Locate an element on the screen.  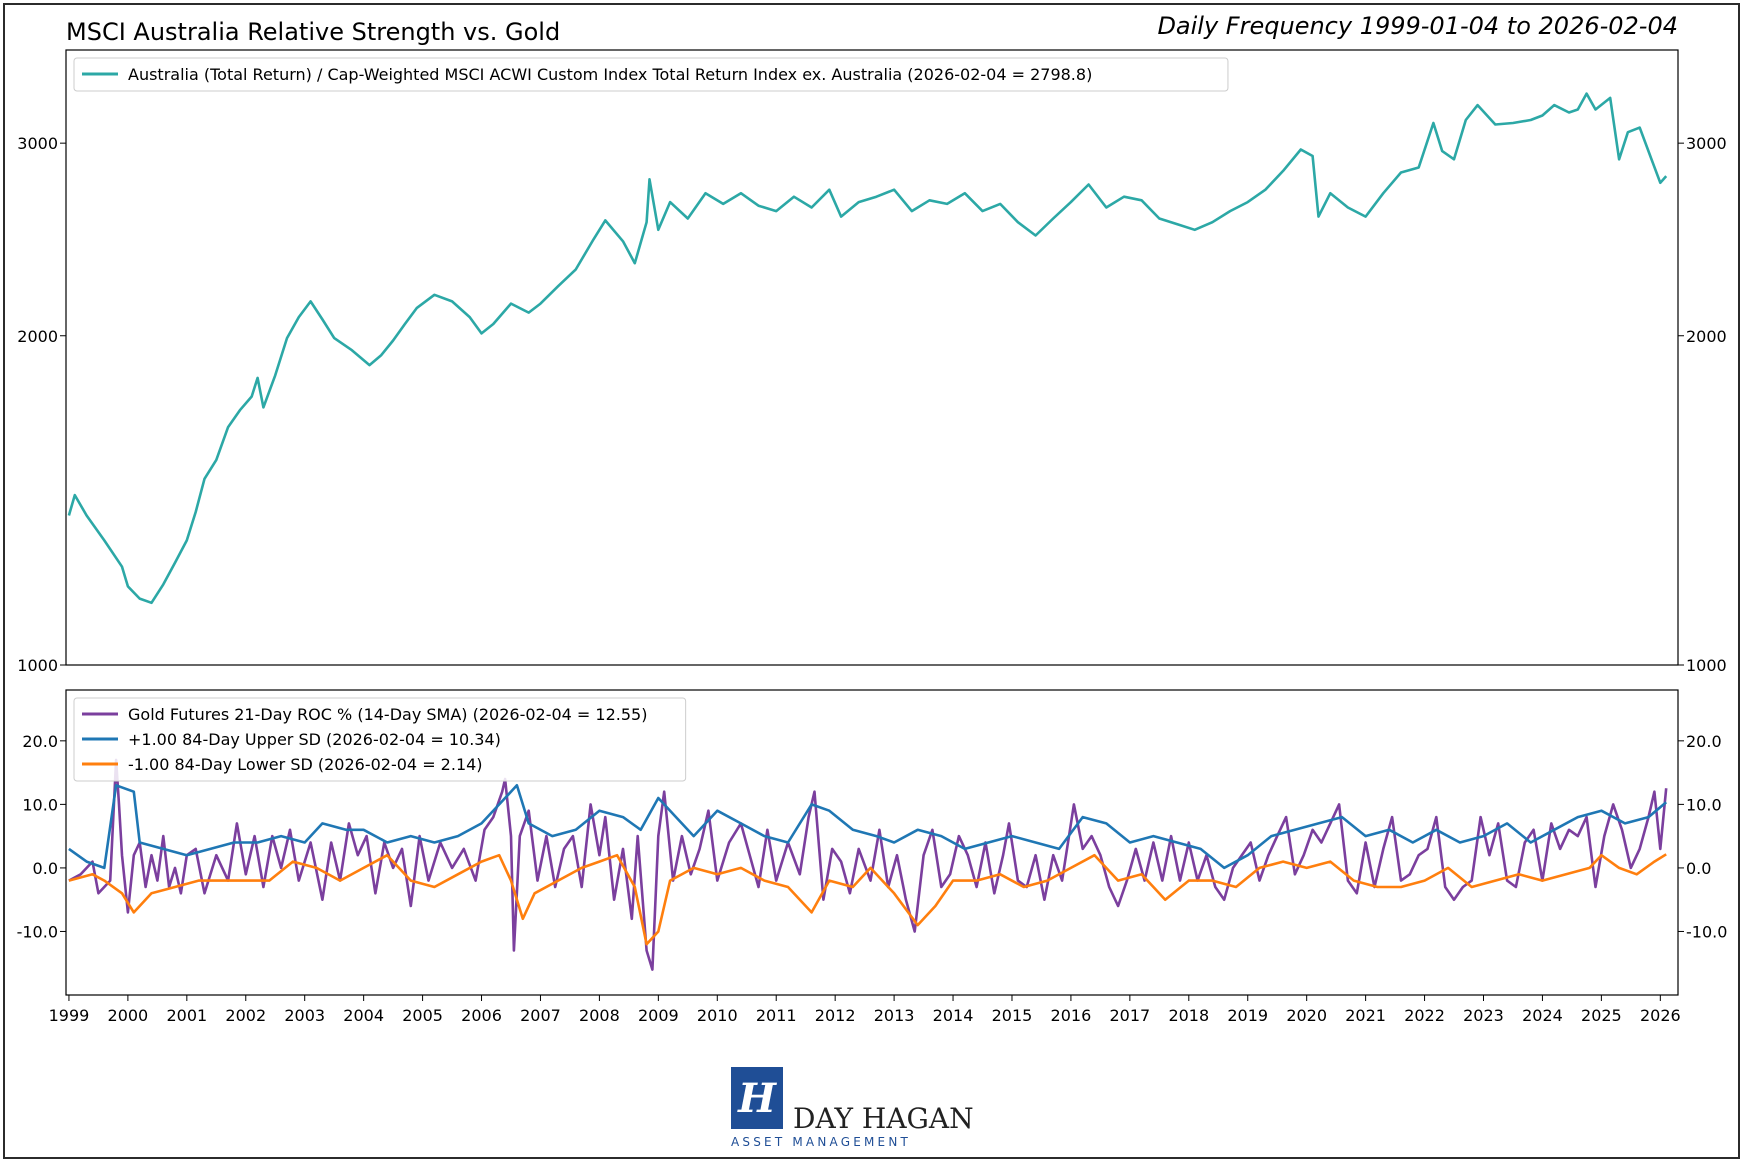
xtick-label: 2017 is located at coordinates (1130, 1015).